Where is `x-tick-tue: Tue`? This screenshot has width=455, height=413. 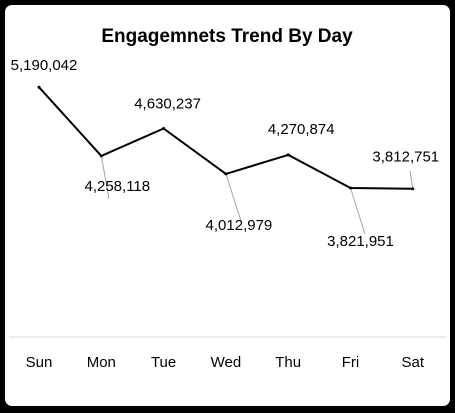
x-tick-tue: Tue is located at coordinates (163, 362).